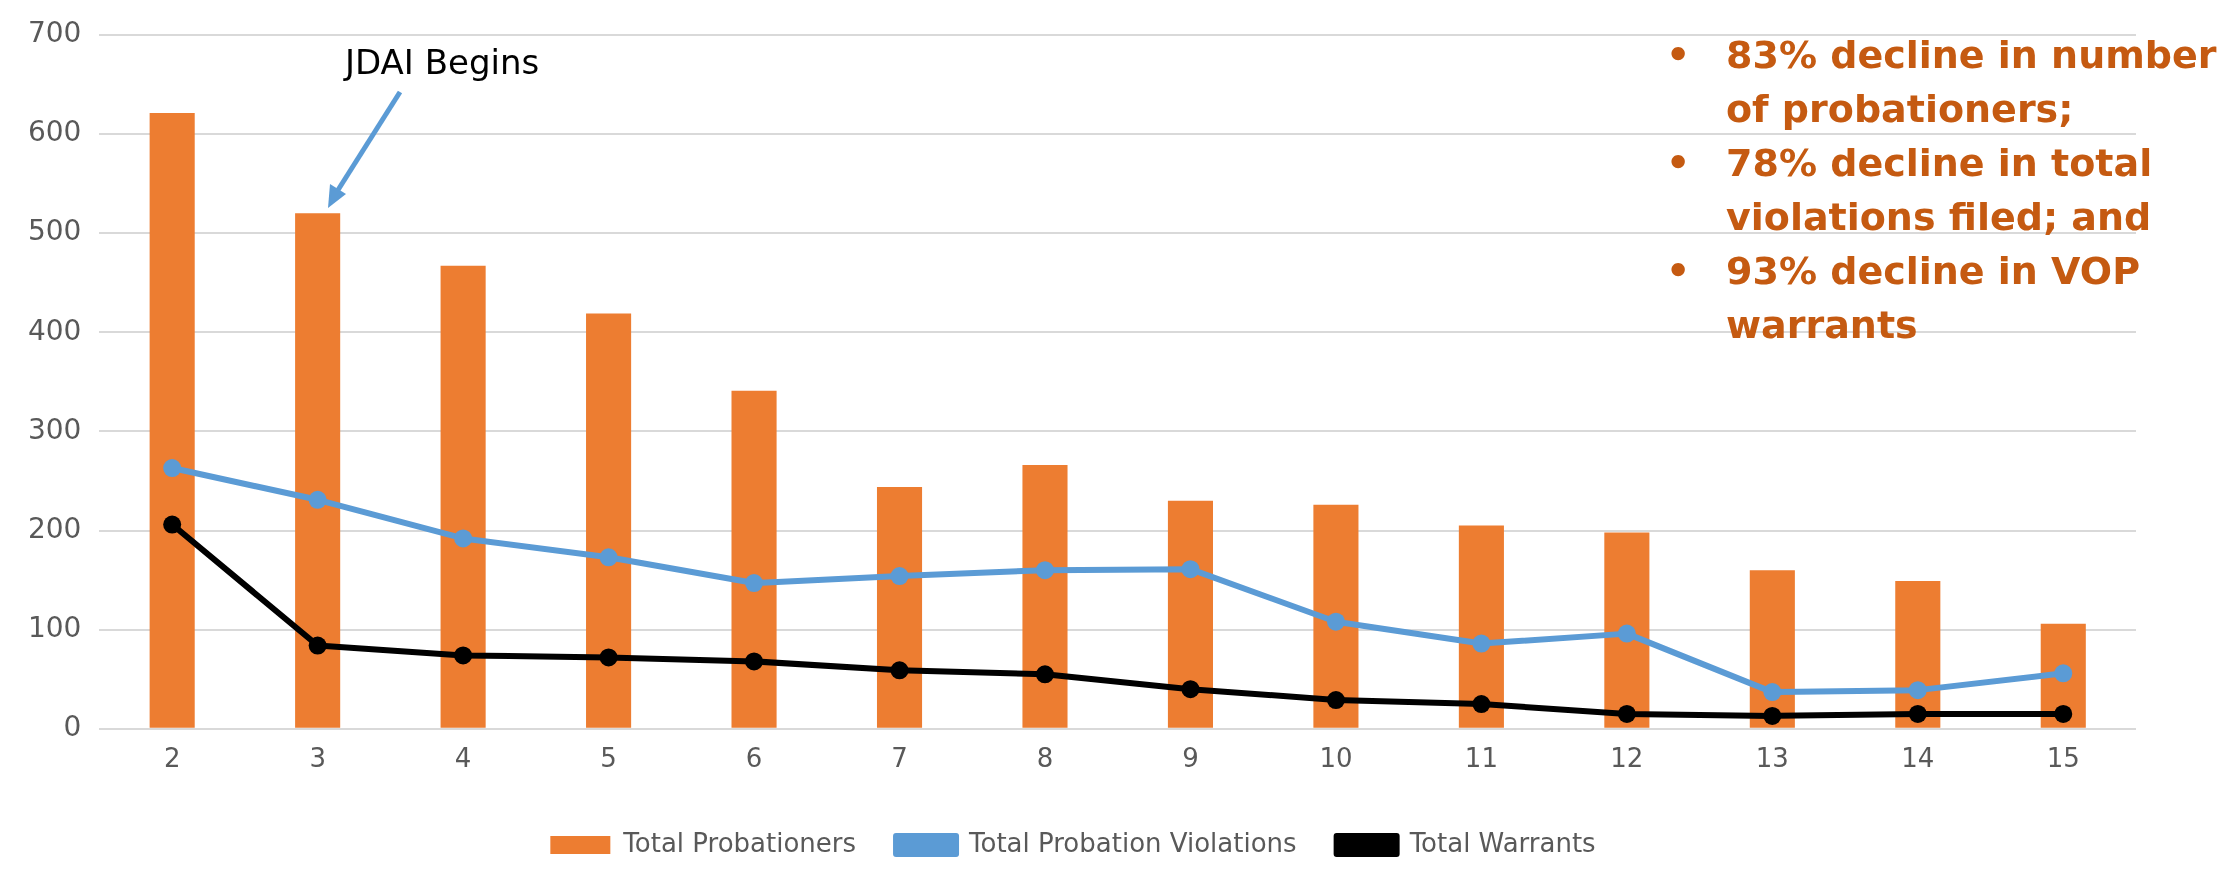 Image resolution: width=2236 pixels, height=872 pixels. Describe the element at coordinates (72, 727) in the screenshot. I see `y-tick-label: 0` at that location.